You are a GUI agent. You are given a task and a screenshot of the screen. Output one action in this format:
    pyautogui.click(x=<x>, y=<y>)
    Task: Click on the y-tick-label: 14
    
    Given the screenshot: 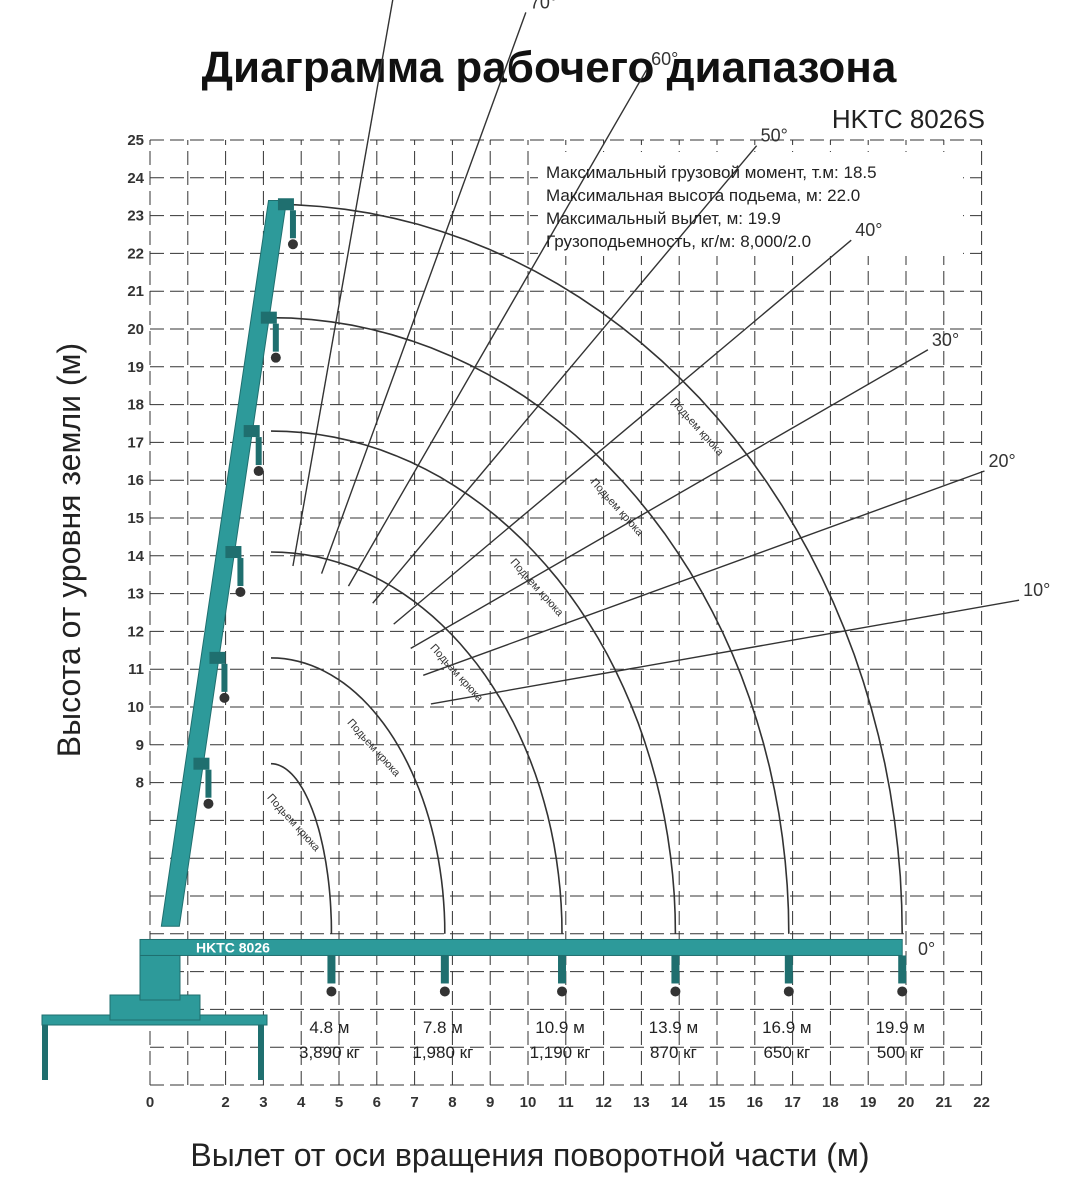 What is the action you would take?
    pyautogui.click(x=135, y=556)
    